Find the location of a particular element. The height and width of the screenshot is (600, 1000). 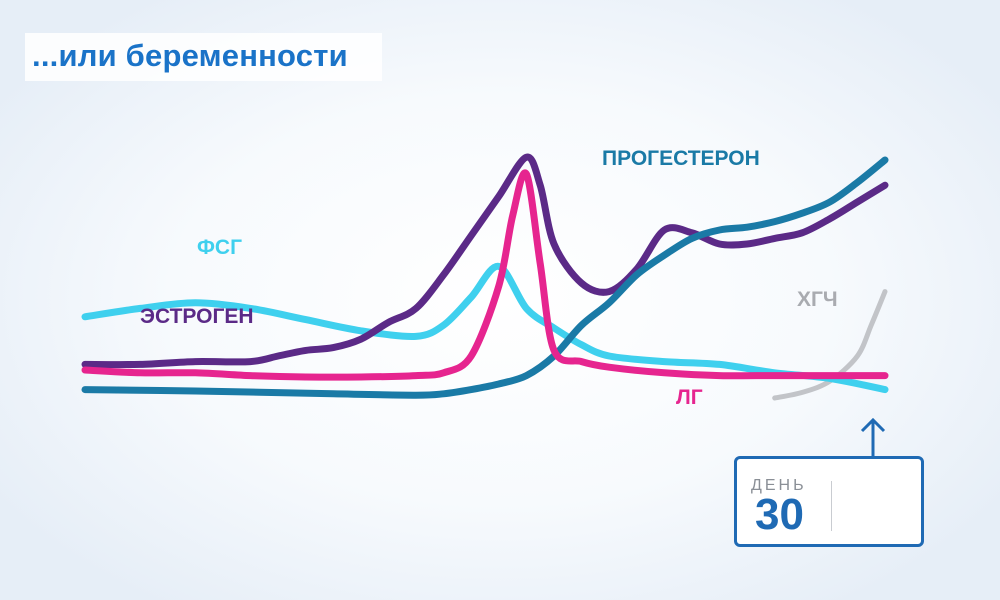

day-arrow-head is located at coordinates (873, 425).